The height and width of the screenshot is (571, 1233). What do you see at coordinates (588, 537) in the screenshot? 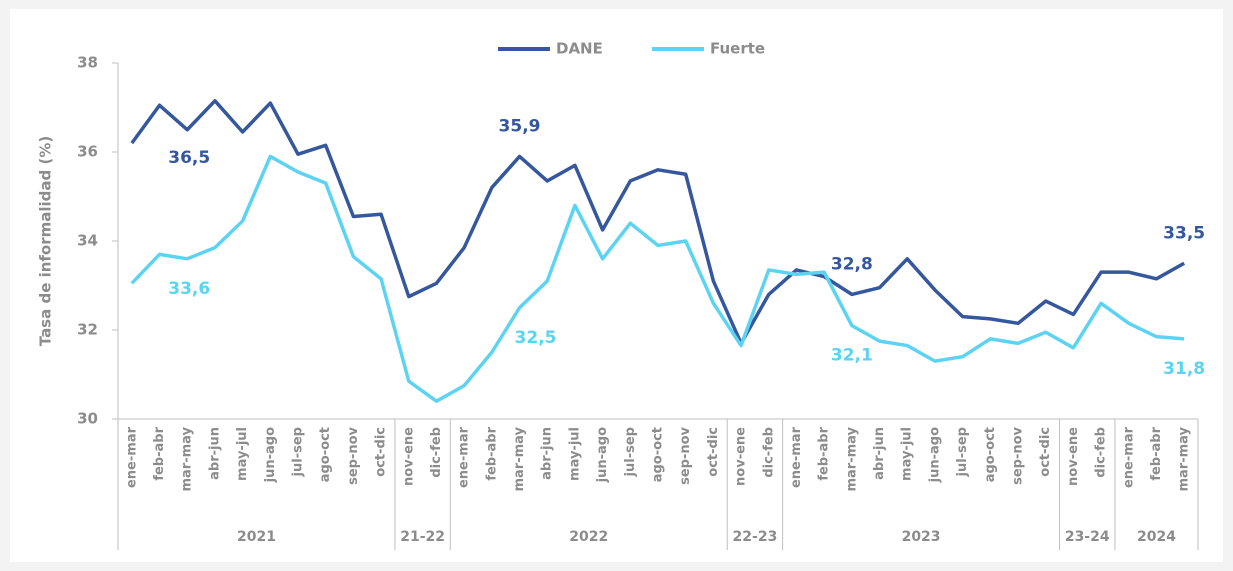
I see `x-group-label: 2022` at bounding box center [588, 537].